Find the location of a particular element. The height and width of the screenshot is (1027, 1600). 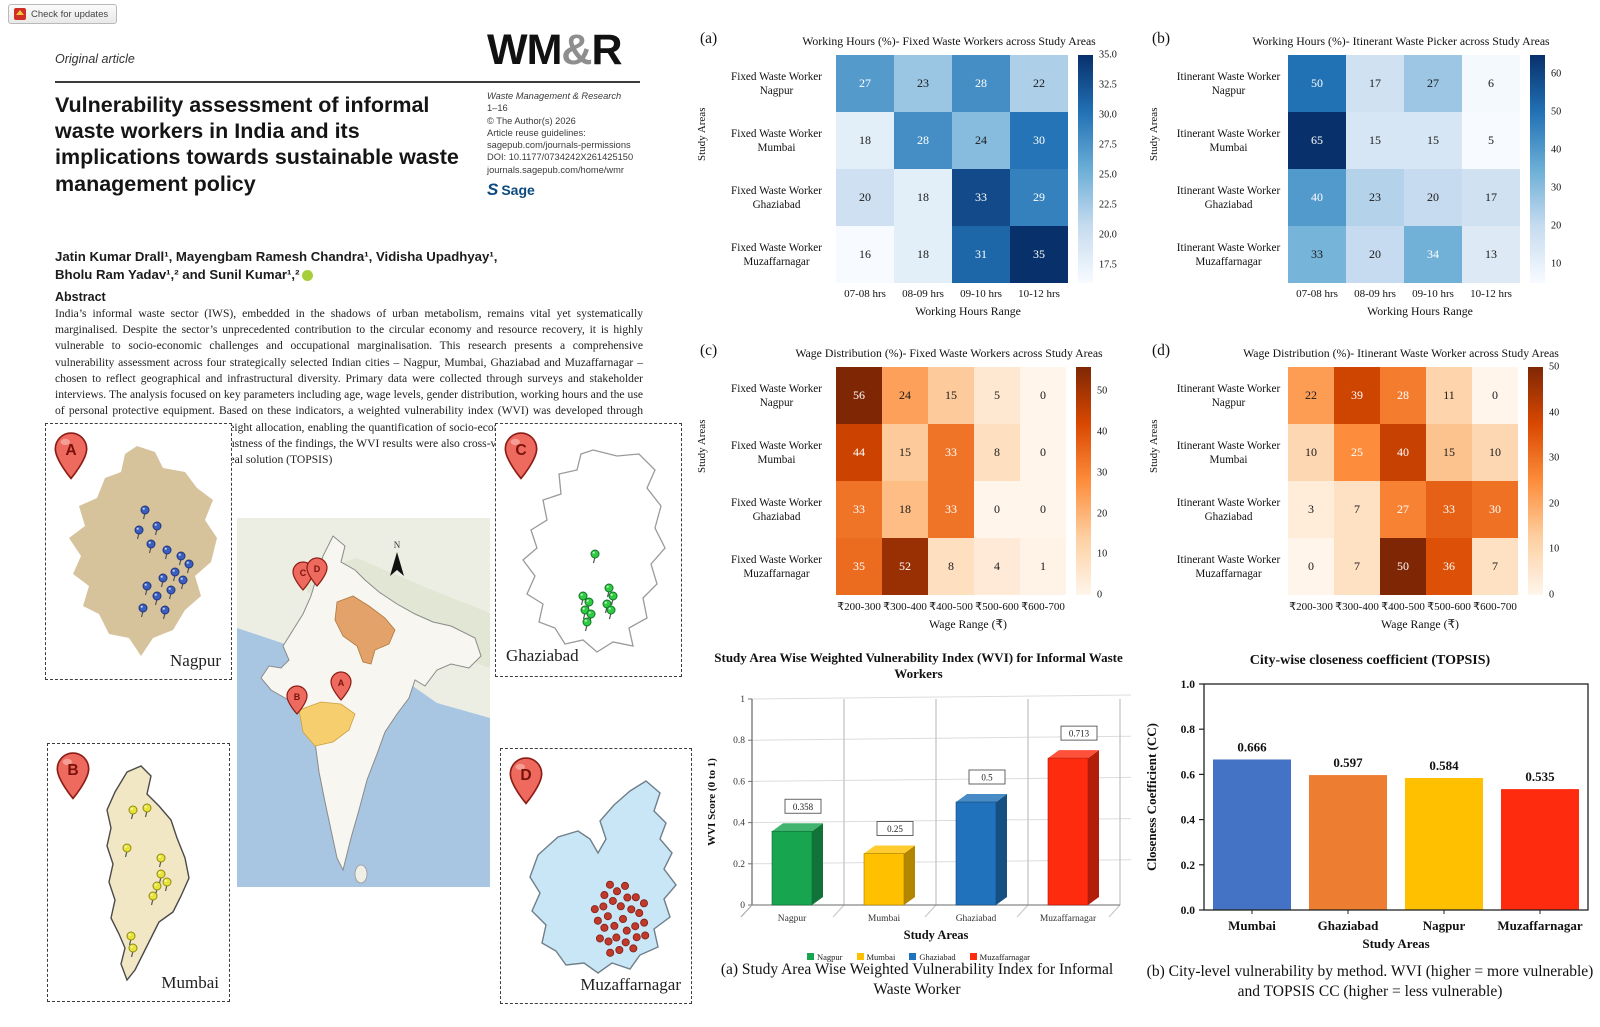

colorbar-tick: 50 is located at coordinates (1556, 112).